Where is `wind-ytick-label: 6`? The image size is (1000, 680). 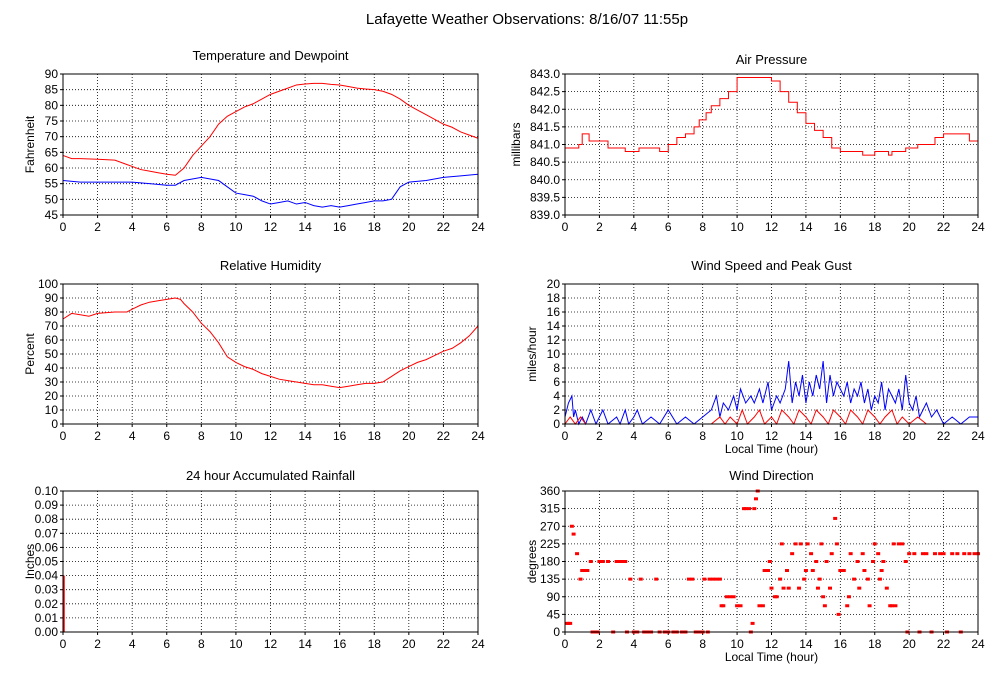
wind-ytick-label: 6 is located at coordinates (556, 382).